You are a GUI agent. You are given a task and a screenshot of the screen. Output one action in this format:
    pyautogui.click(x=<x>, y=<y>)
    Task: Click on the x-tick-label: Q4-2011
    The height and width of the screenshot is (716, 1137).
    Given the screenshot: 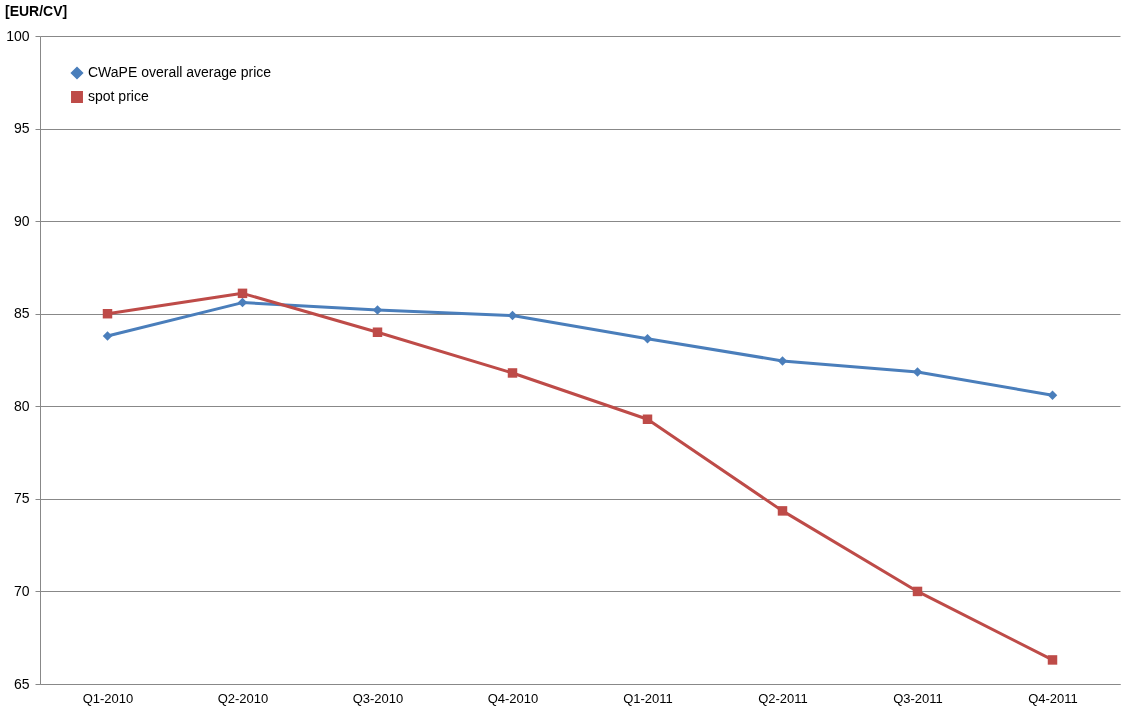 What is the action you would take?
    pyautogui.click(x=1053, y=698)
    